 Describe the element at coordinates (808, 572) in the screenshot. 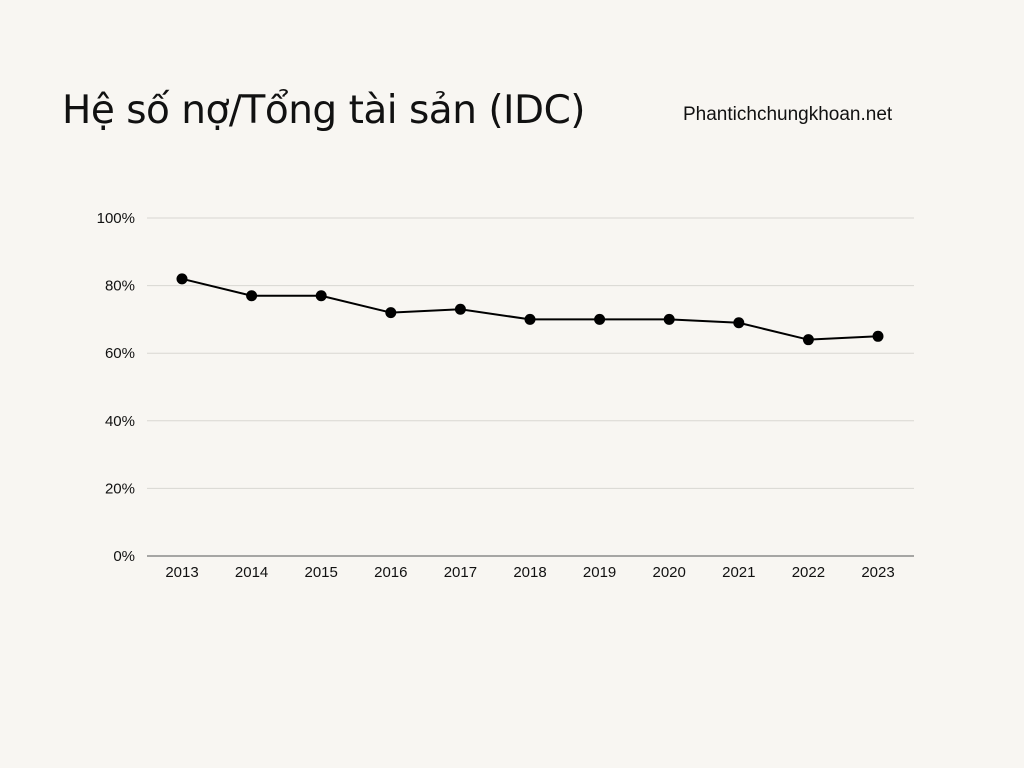

I see `x-tick-label-2022: 2022` at that location.